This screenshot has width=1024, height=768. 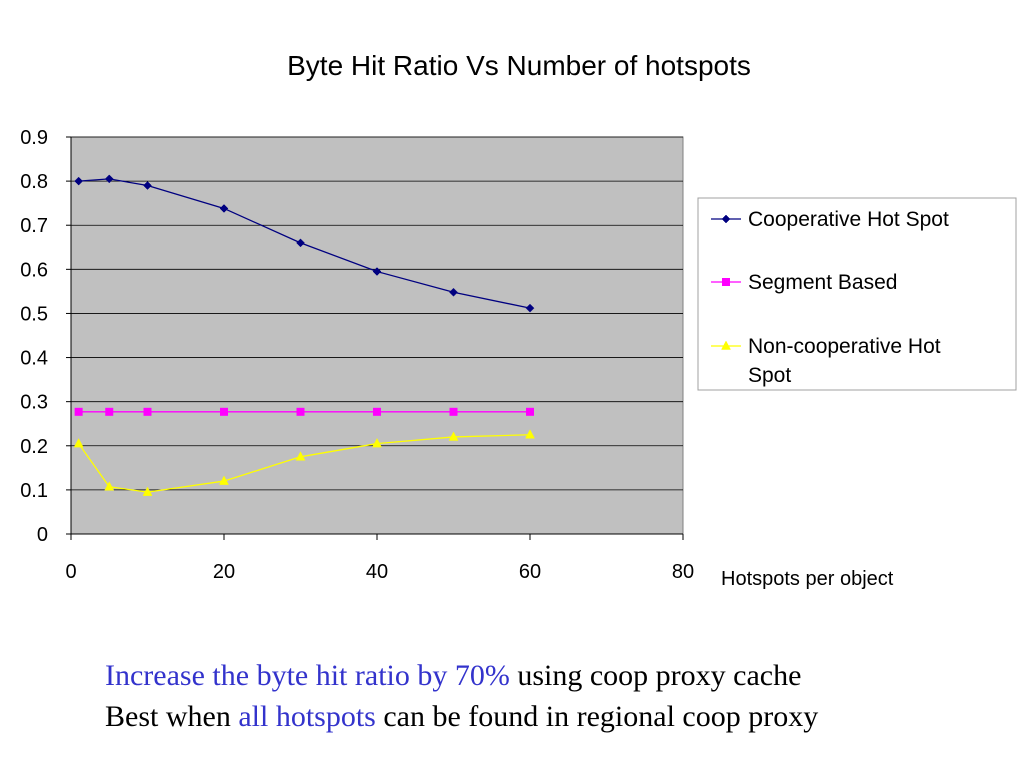 I want to click on y-tick-label: 0, so click(x=42, y=535).